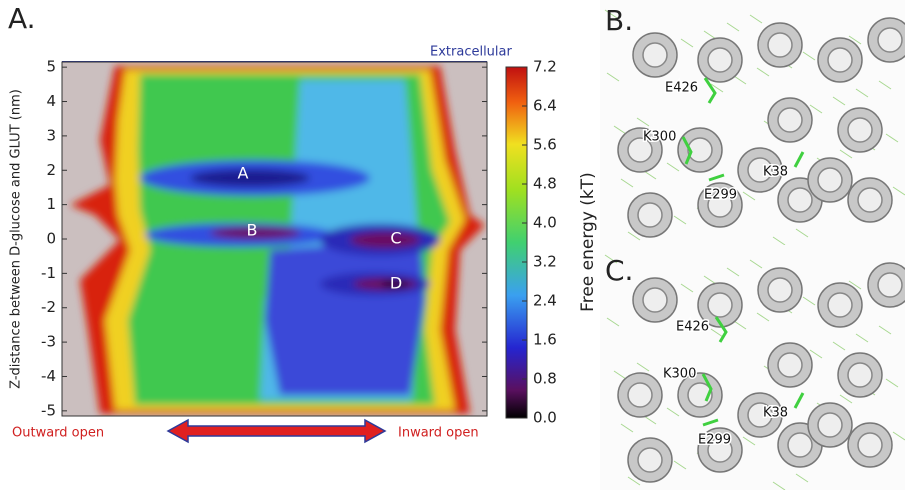  I want to click on left-label: Outward open, so click(58, 433).